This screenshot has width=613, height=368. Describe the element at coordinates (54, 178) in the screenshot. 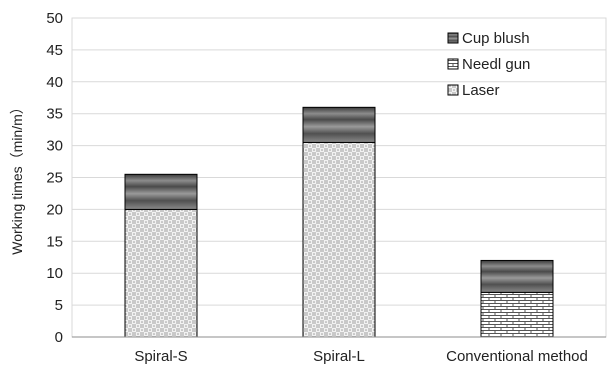

I see `y-tick-label: 25` at that location.